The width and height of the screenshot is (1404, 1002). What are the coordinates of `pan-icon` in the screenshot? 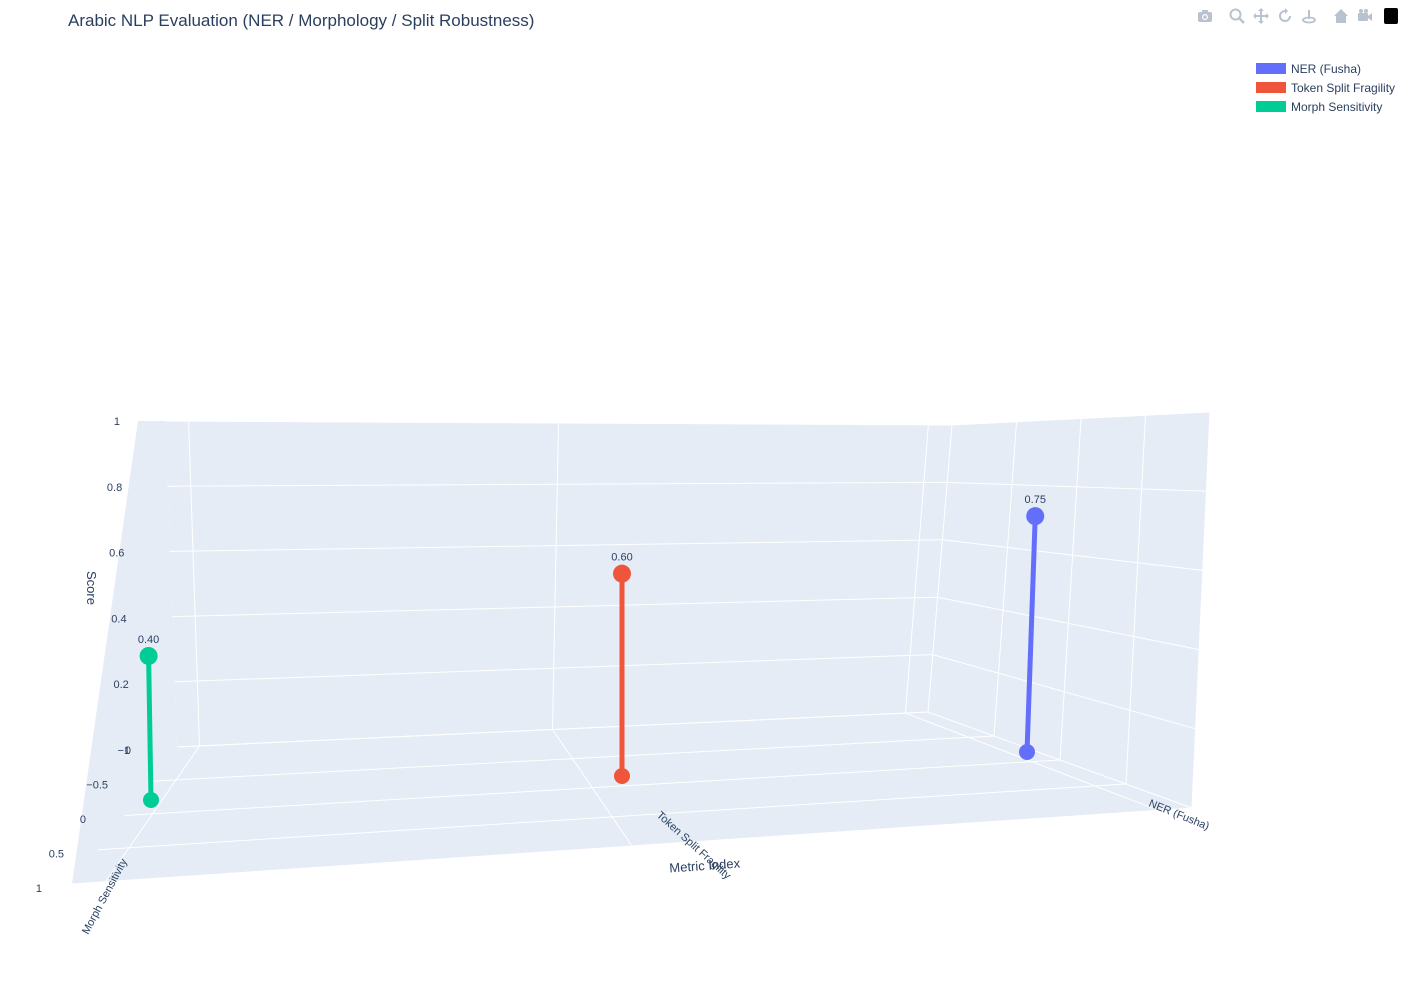 It's located at (1261, 16).